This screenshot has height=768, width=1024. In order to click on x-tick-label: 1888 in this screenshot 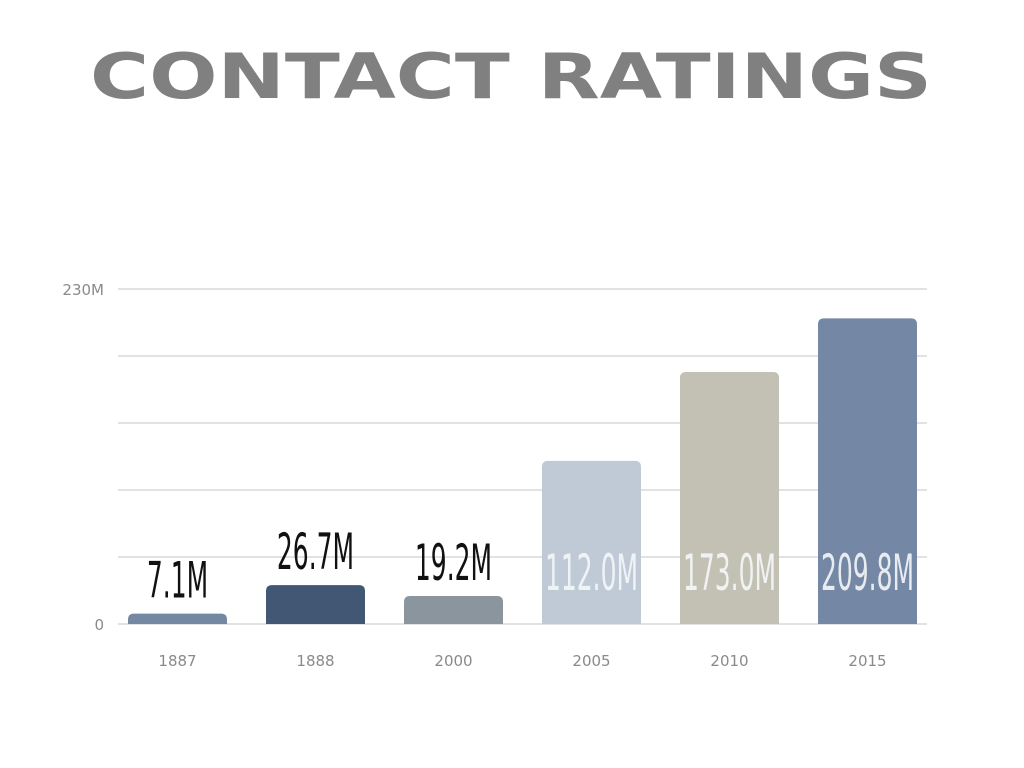, I will do `click(315, 661)`.